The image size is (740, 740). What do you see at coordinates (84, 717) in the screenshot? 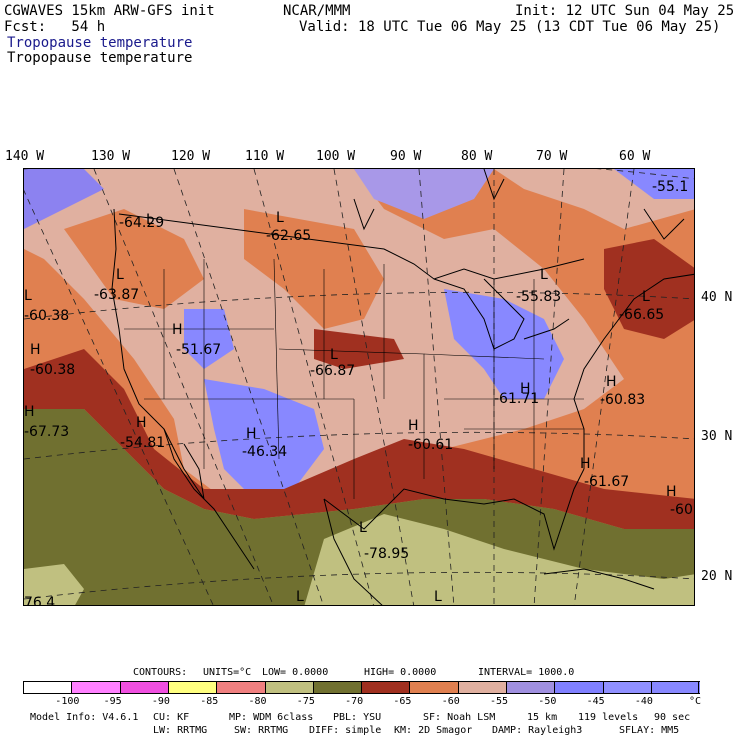
I see `footer-model-info: Model Info: V4.6.1` at bounding box center [84, 717].